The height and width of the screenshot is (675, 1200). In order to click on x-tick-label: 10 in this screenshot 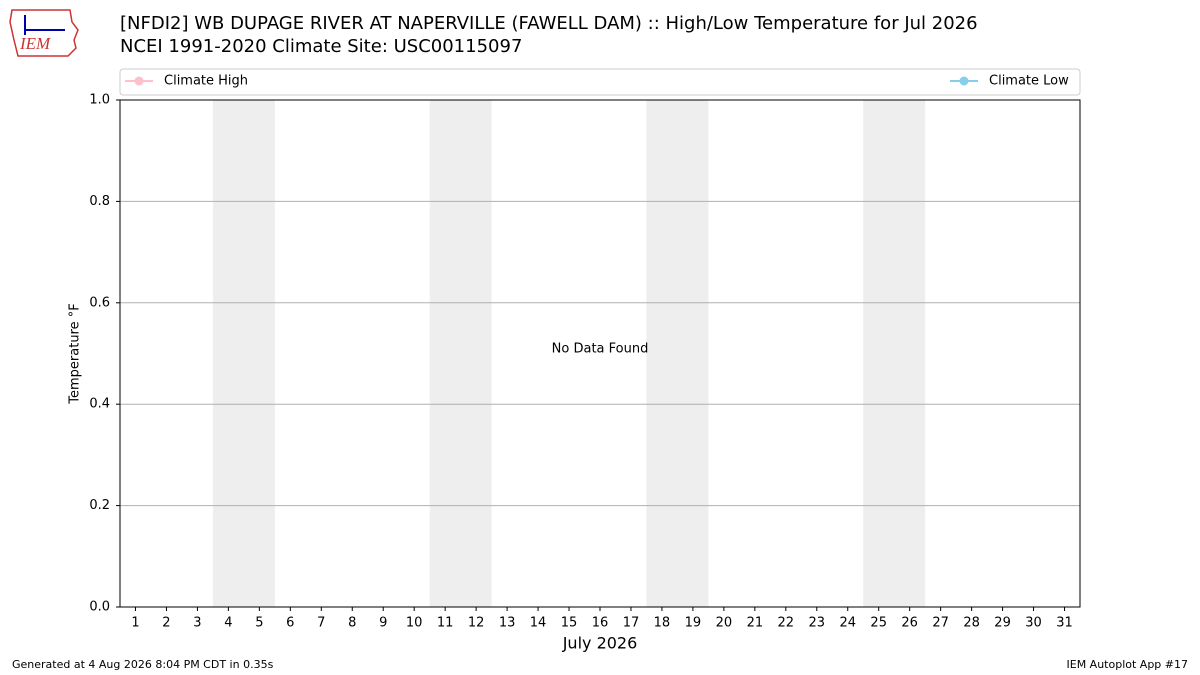, I will do `click(414, 623)`.